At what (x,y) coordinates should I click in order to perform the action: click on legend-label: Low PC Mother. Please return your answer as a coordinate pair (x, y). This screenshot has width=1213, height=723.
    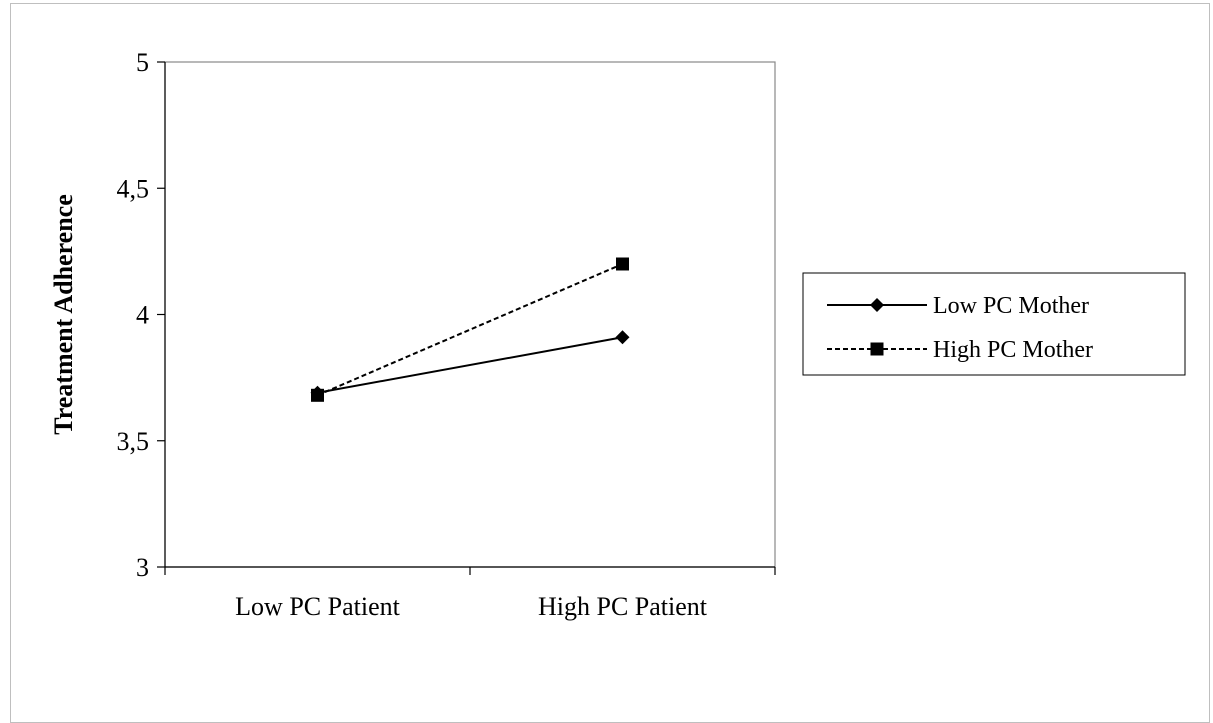
    Looking at the image, I should click on (1011, 306).